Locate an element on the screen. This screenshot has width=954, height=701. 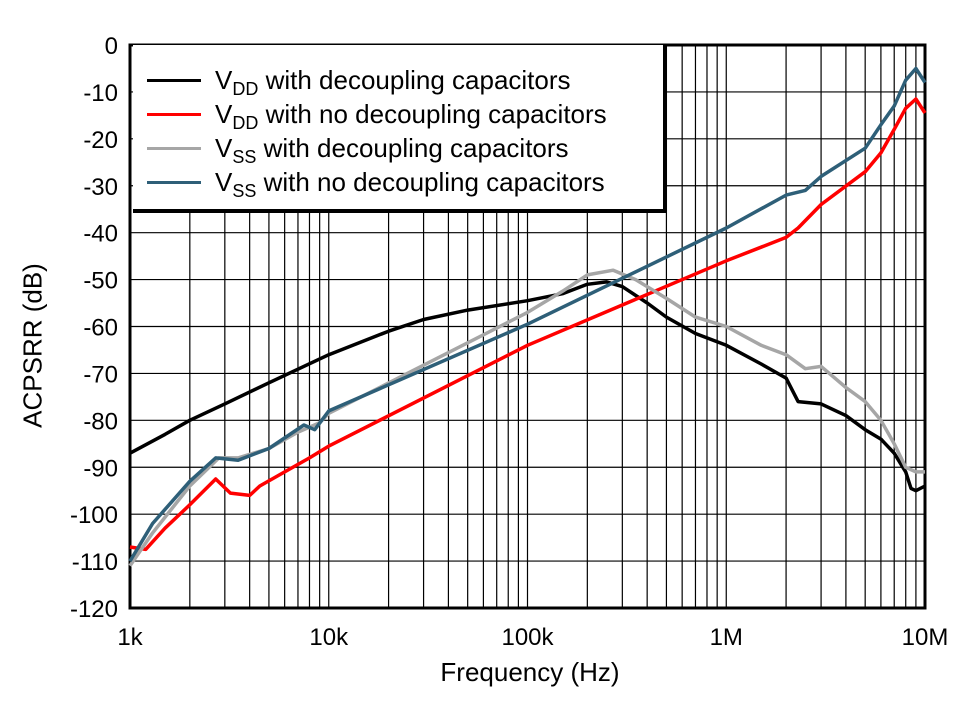
x-tick-label: 10M is located at coordinates (925, 637).